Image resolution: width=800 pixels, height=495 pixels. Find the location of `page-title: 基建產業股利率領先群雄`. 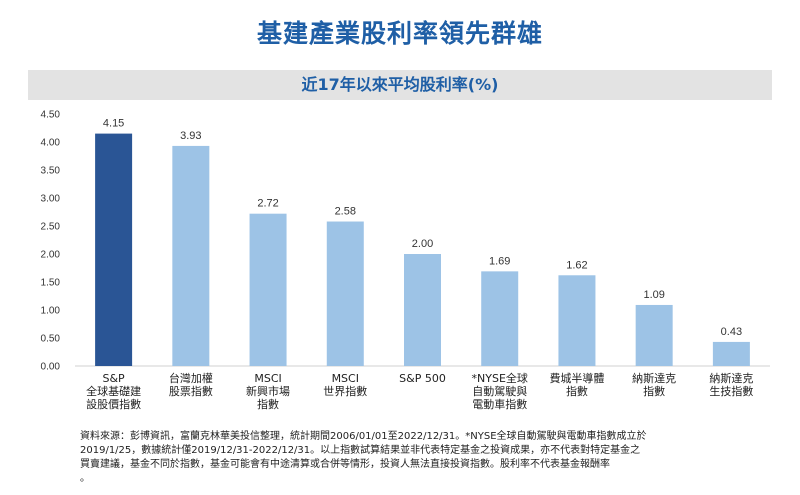

page-title: 基建產業股利率領先群雄 is located at coordinates (399, 33).